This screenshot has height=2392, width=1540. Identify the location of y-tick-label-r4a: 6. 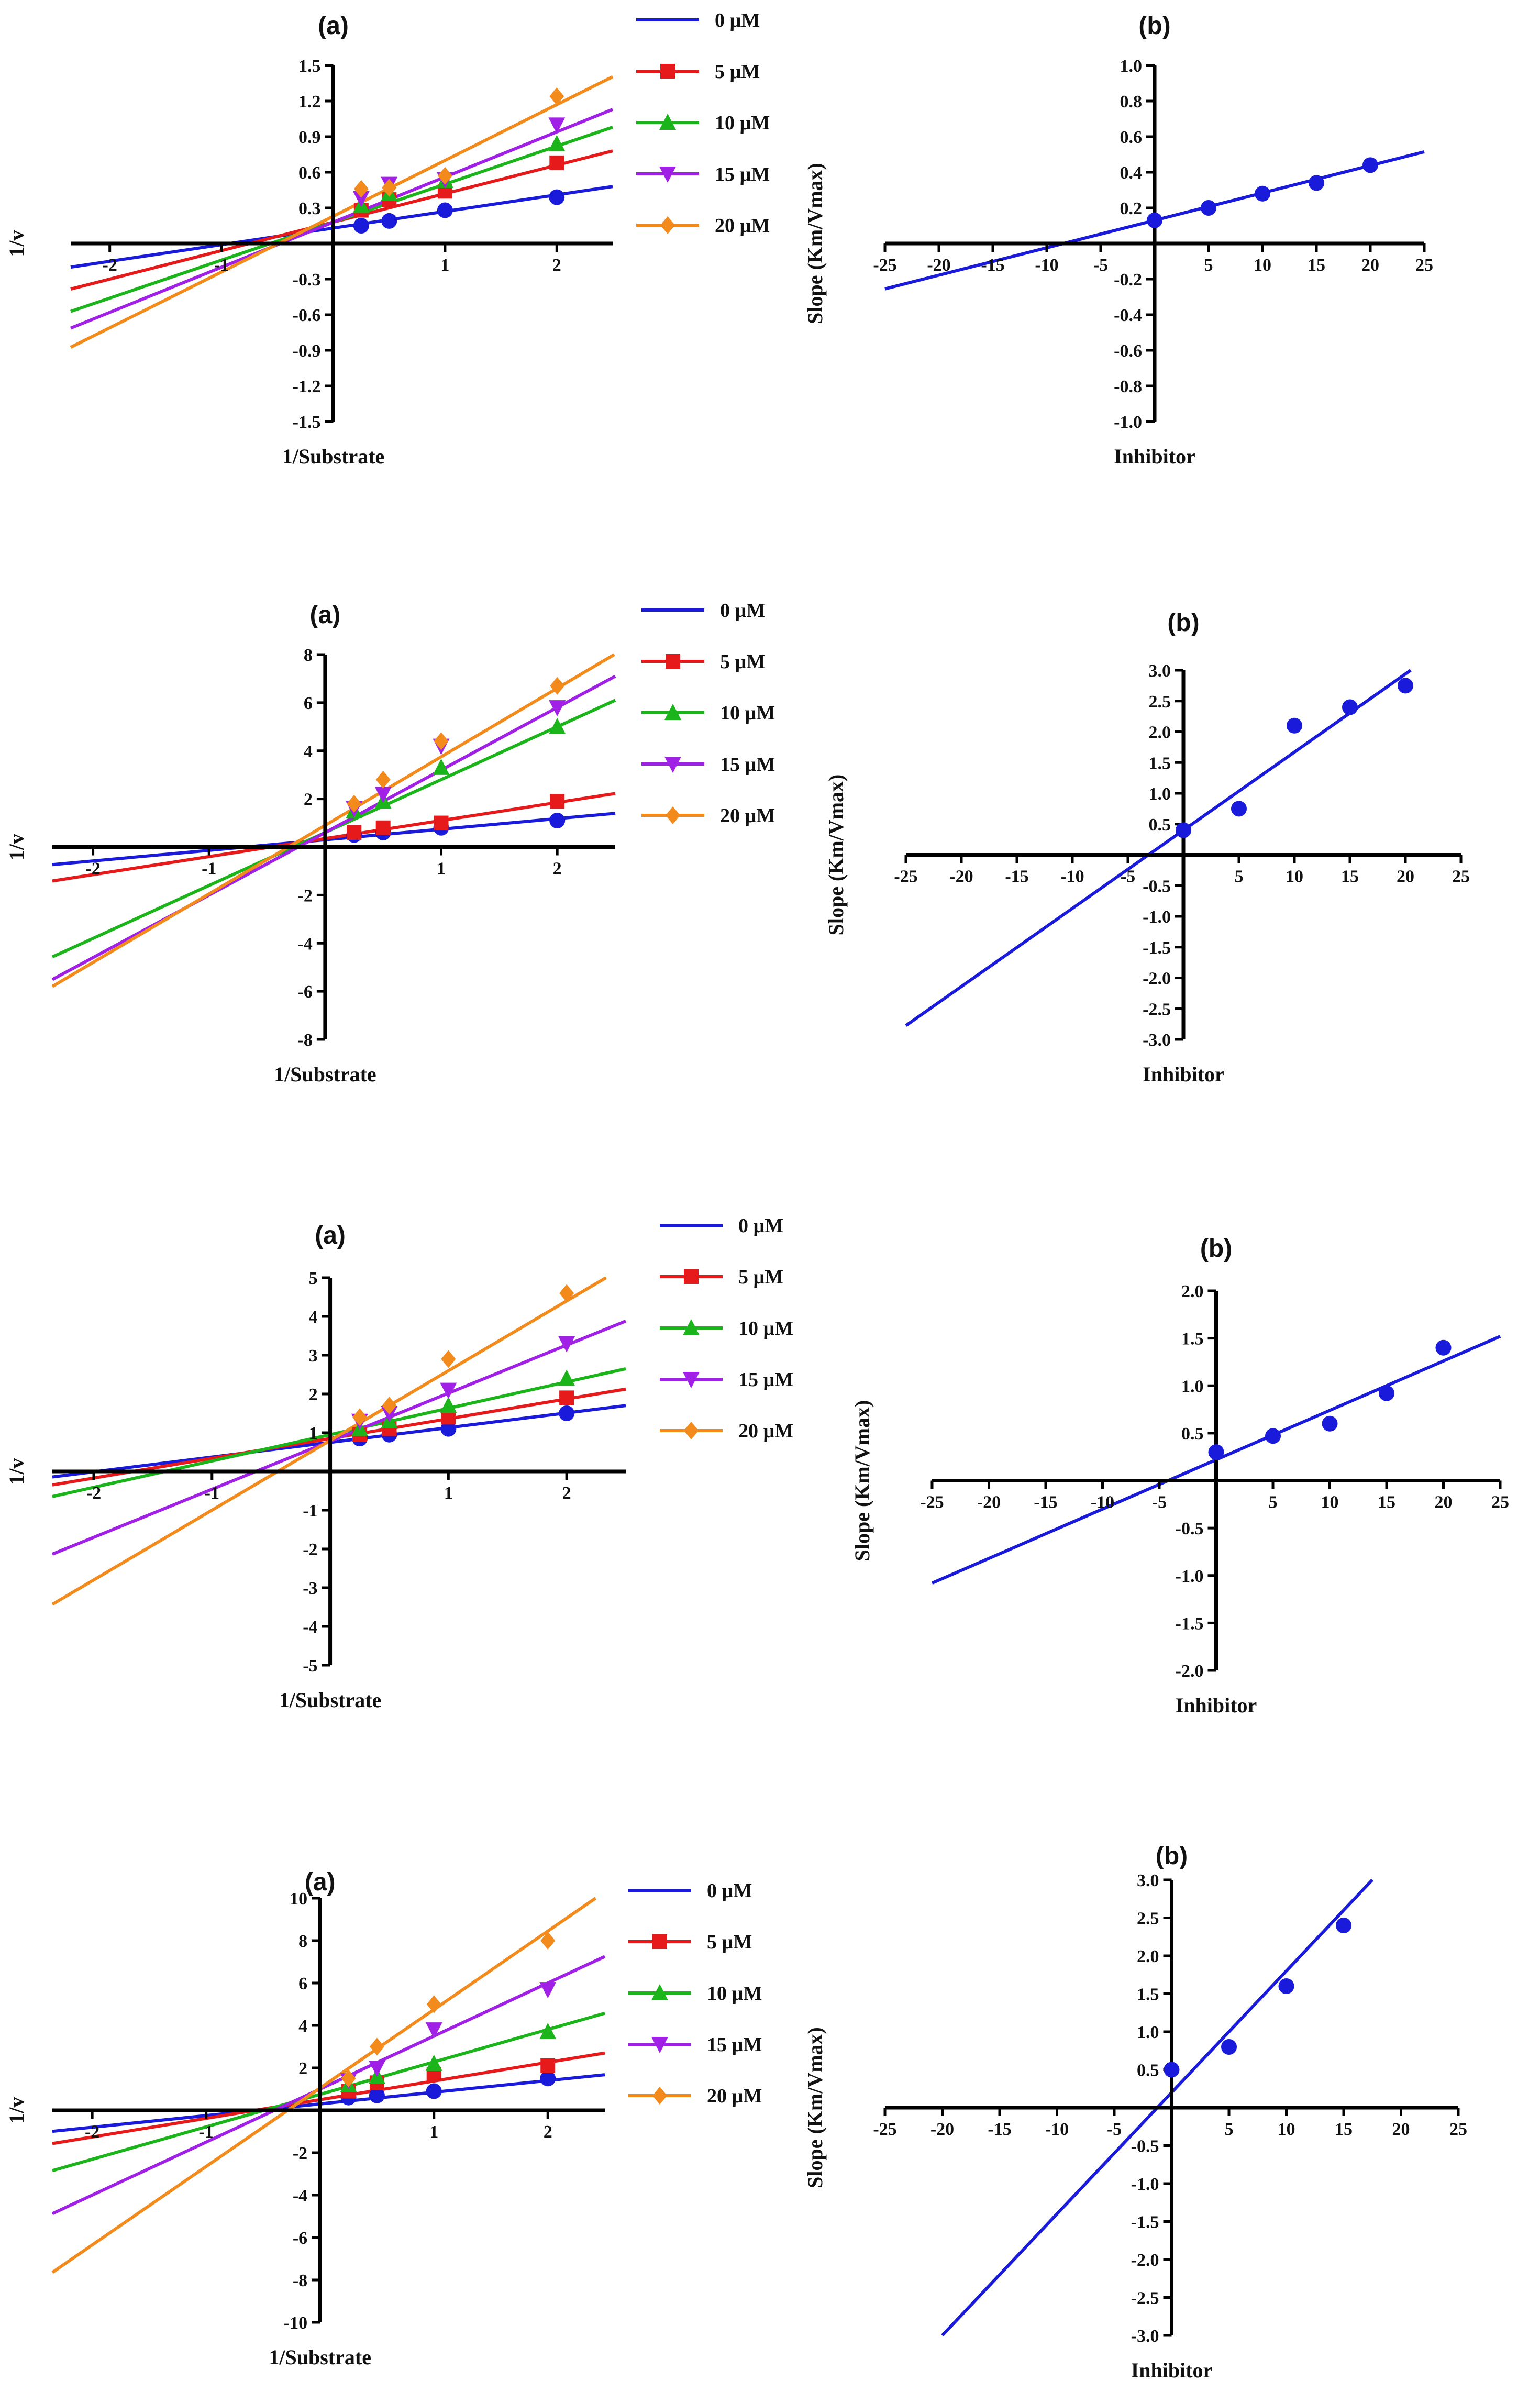
(302, 1984).